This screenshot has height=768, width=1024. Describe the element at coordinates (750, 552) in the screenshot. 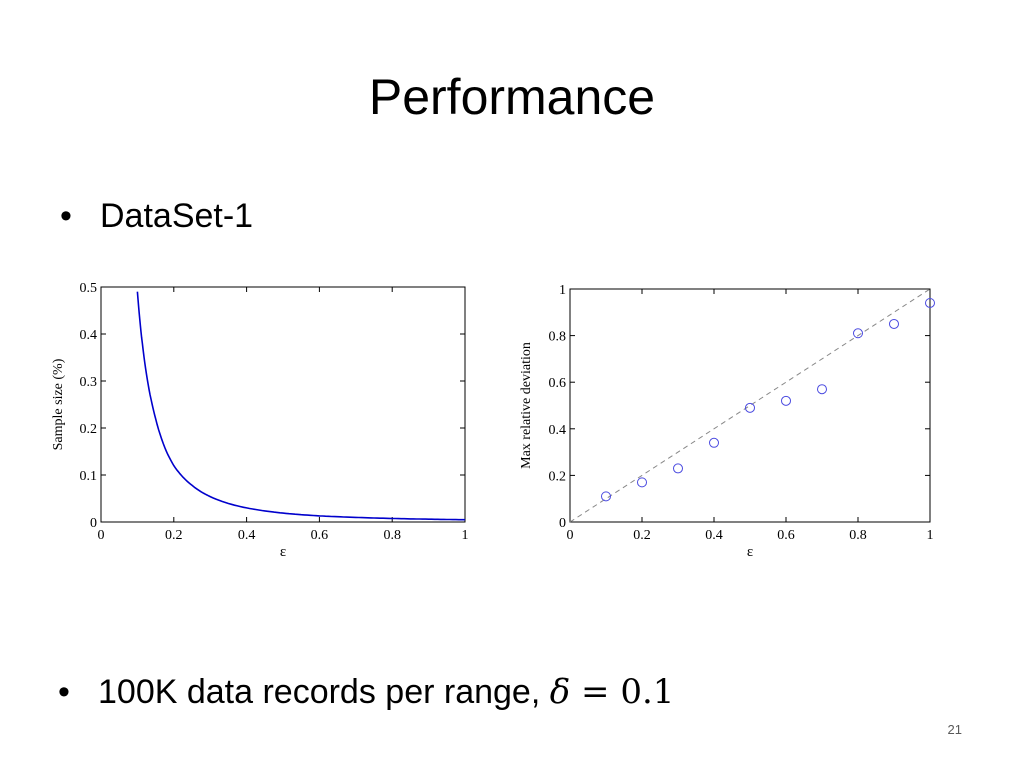

I see `chart2-x-axis-label: ε` at that location.